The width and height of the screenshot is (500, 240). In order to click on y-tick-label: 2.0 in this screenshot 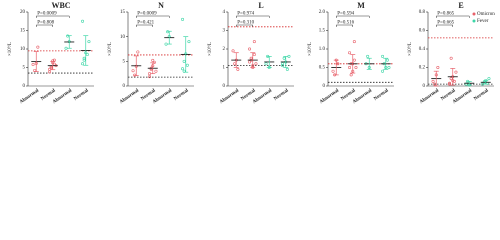, I will do `click(322, 12)`.